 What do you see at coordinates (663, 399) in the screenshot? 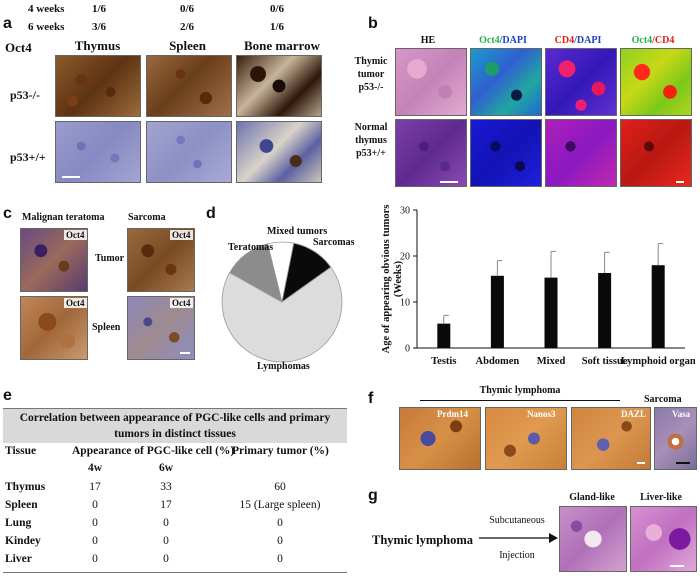
I see `title-sarcoma: Sarcoma` at bounding box center [663, 399].